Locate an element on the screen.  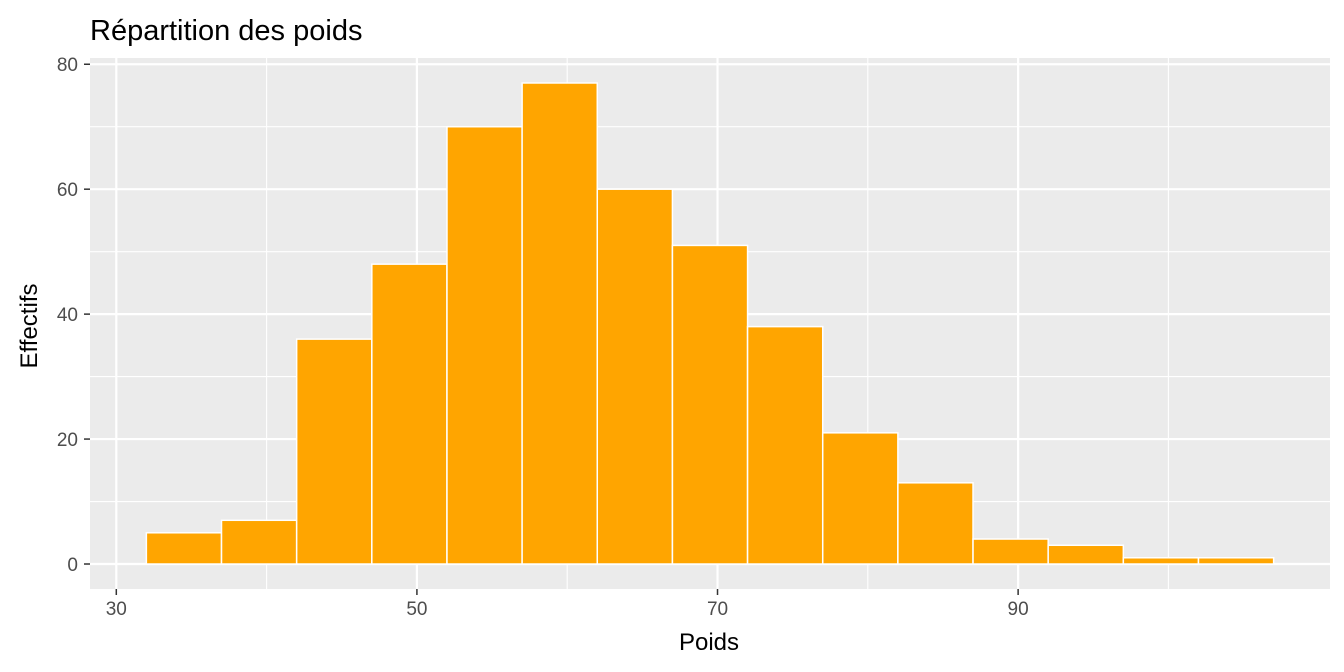
x-tick-label: 90 is located at coordinates (1018, 609).